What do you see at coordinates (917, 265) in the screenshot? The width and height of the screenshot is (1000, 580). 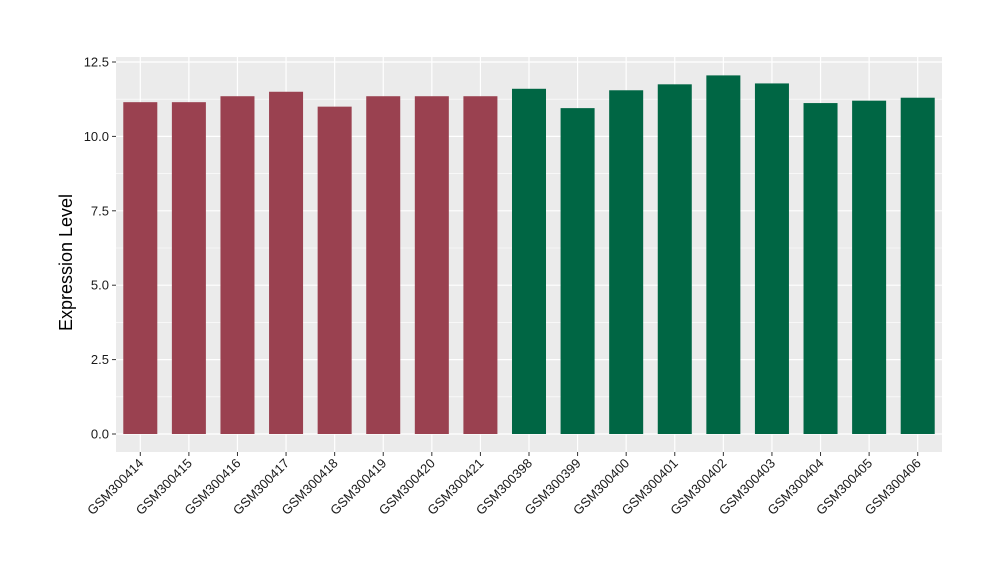 I see `bar-GSM300406` at bounding box center [917, 265].